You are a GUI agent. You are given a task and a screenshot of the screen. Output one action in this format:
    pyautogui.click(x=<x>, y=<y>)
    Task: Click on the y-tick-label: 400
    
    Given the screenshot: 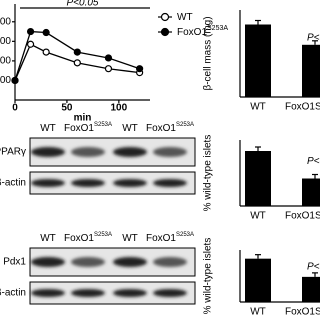 What is the action you would take?
    pyautogui.click(x=5, y=21)
    